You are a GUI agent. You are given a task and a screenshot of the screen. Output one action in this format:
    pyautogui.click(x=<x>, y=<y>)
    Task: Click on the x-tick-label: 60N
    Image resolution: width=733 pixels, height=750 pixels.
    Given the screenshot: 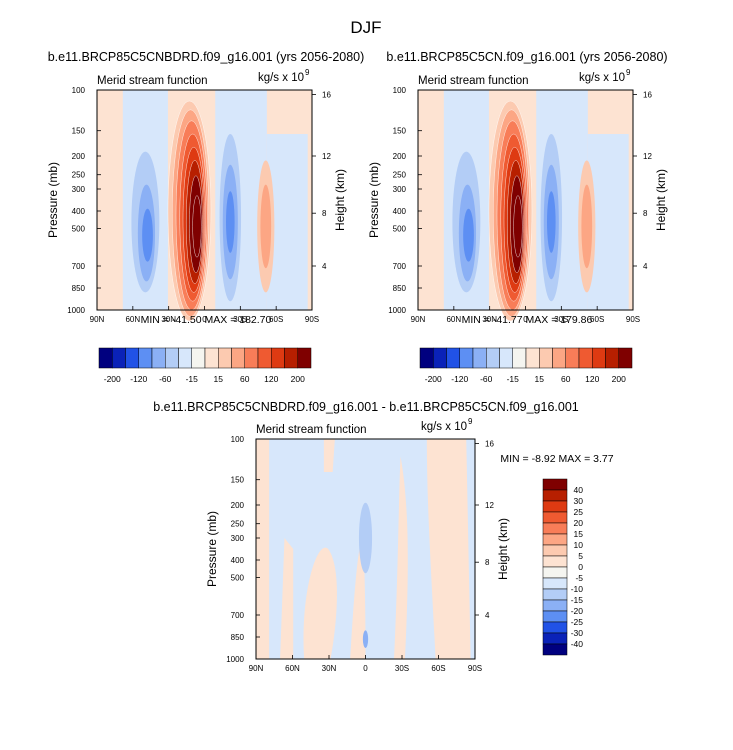 What is the action you would take?
    pyautogui.click(x=292, y=668)
    